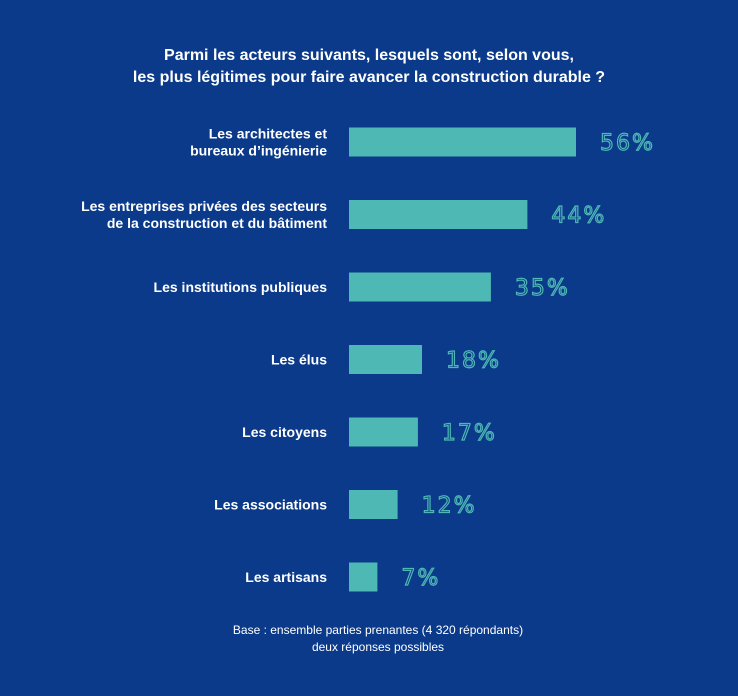 Image resolution: width=738 pixels, height=696 pixels. Describe the element at coordinates (217, 223) in the screenshot. I see `category-label-2-line-2: de la construction et du bâtiment` at that location.